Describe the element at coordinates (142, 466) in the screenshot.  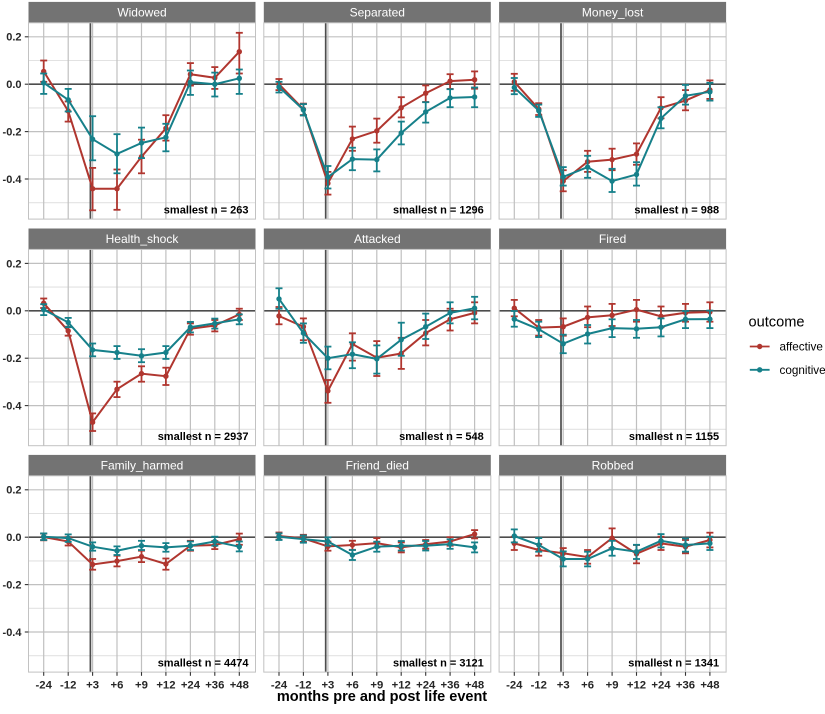
I see `svg-text: Family_harmed` at that location.